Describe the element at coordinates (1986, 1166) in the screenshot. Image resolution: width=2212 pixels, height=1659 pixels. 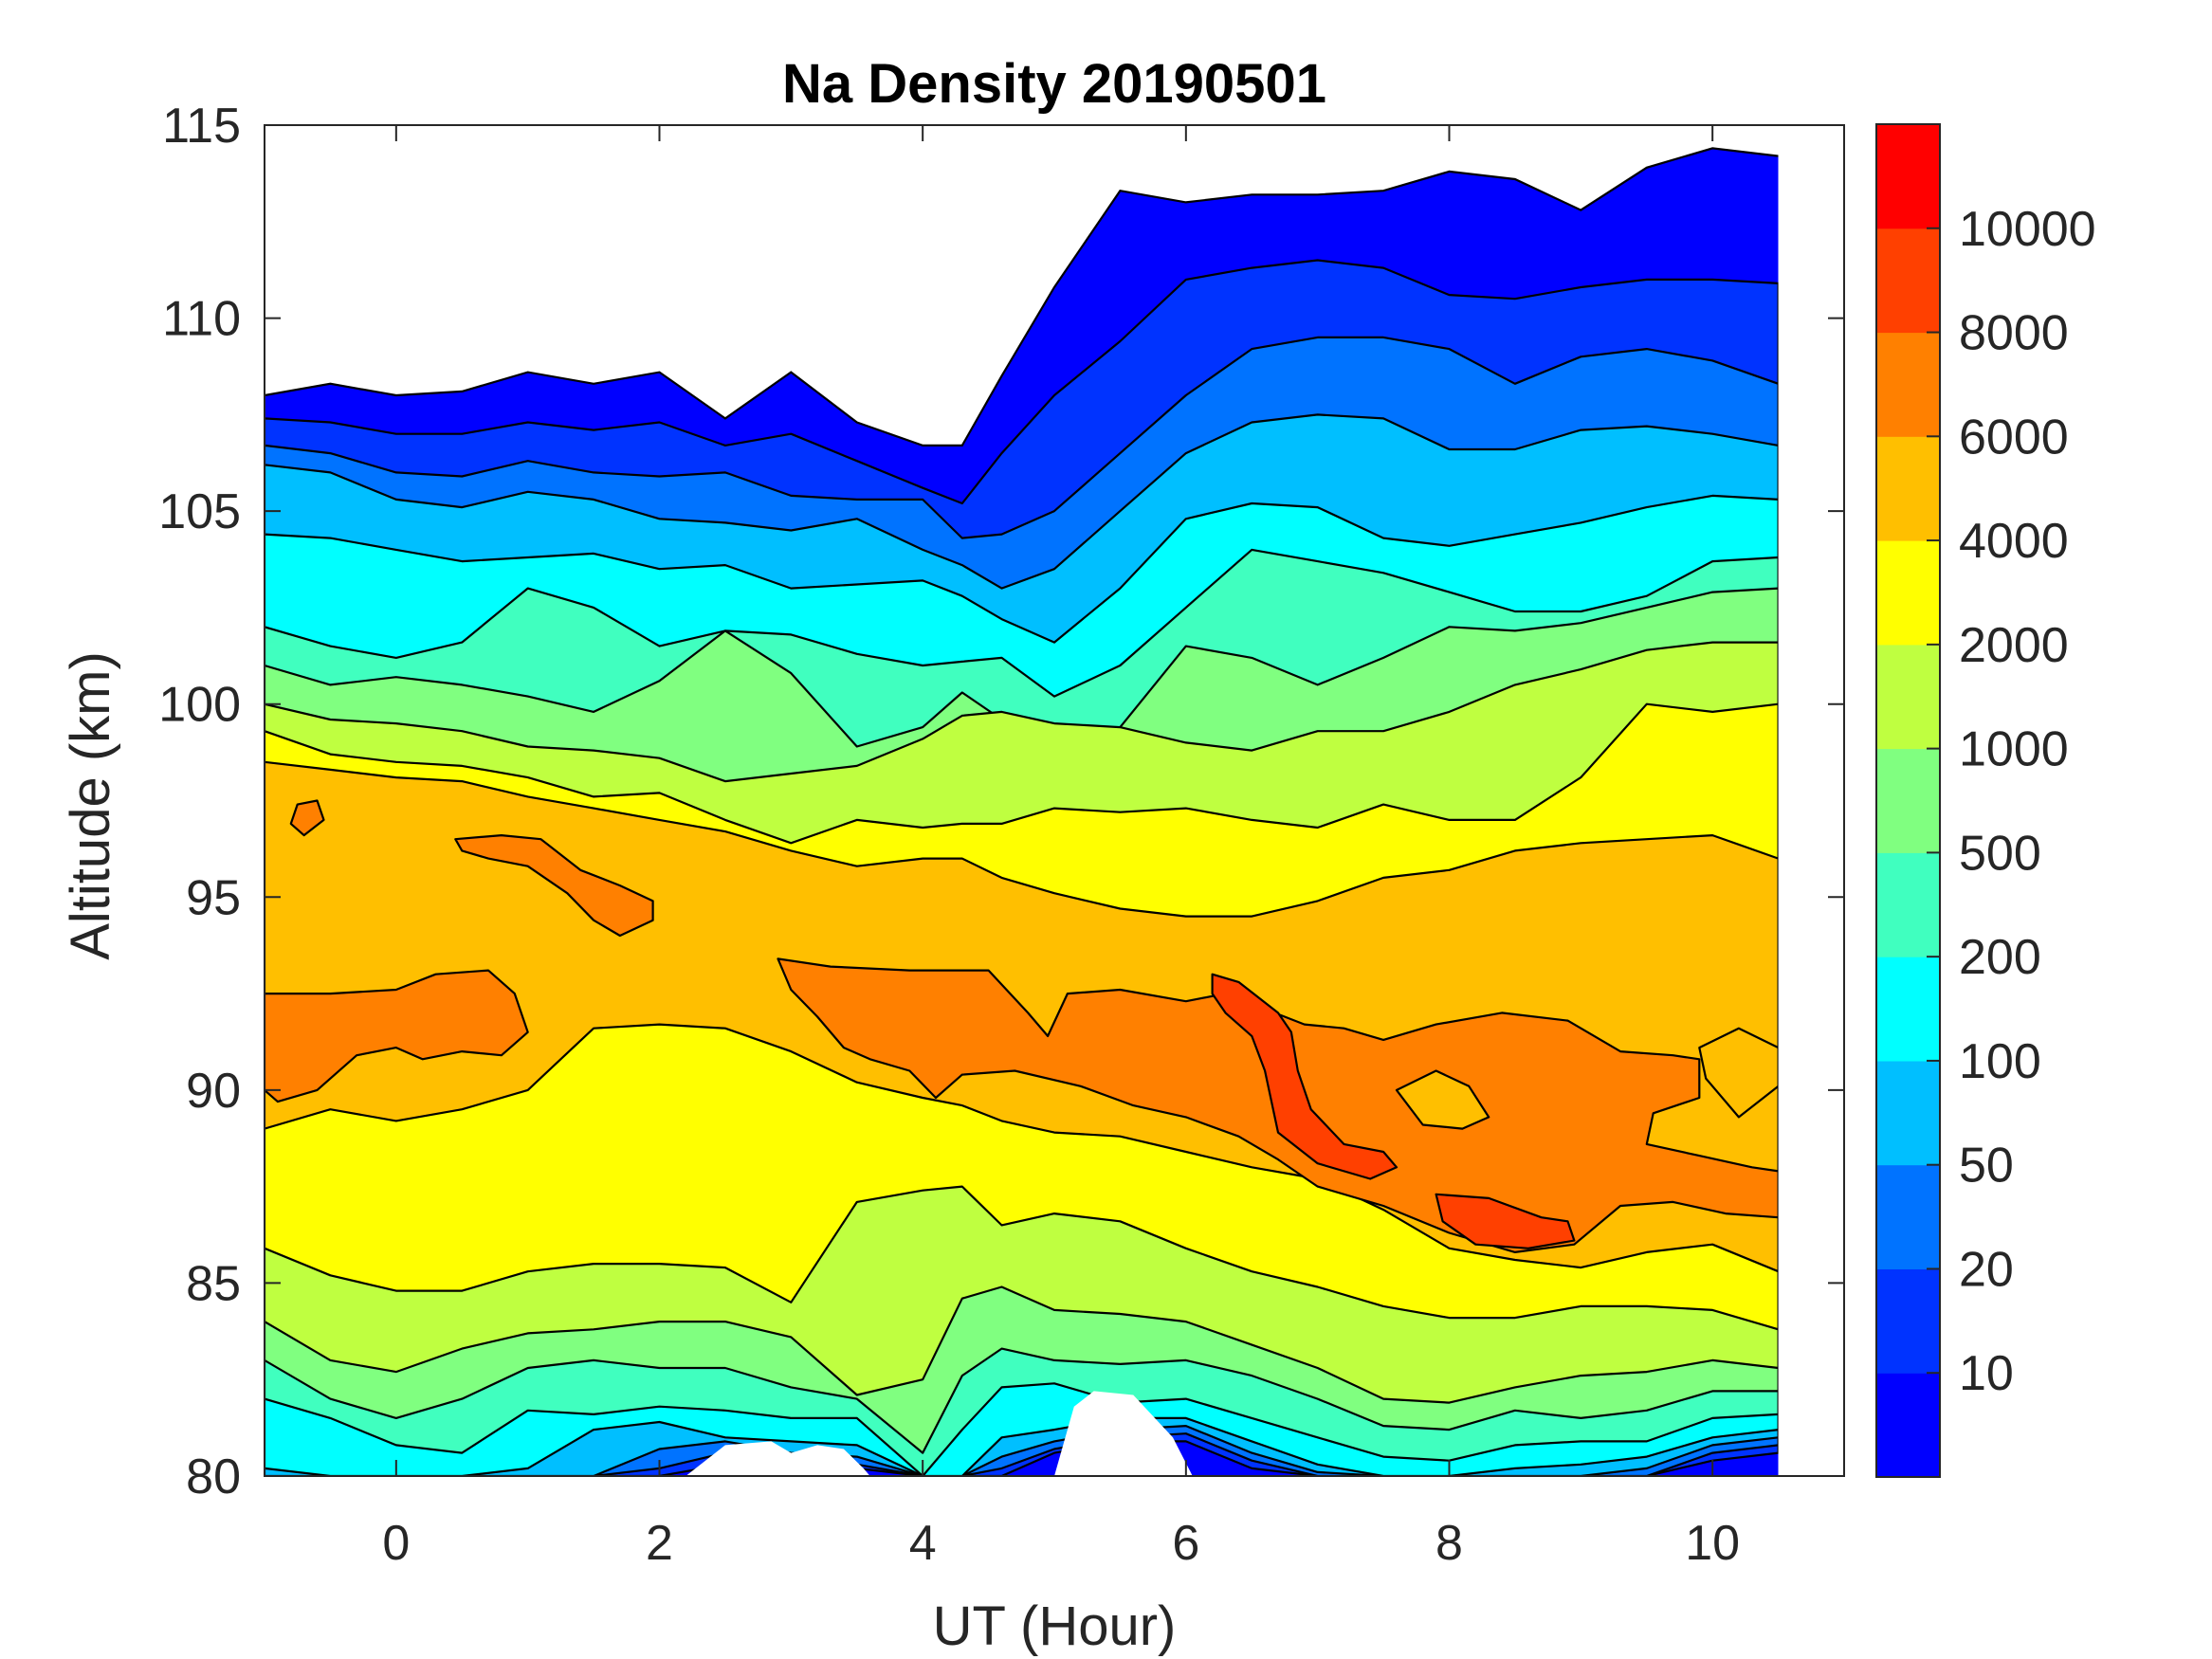
I see `colorbar-tick-label: 50` at that location.